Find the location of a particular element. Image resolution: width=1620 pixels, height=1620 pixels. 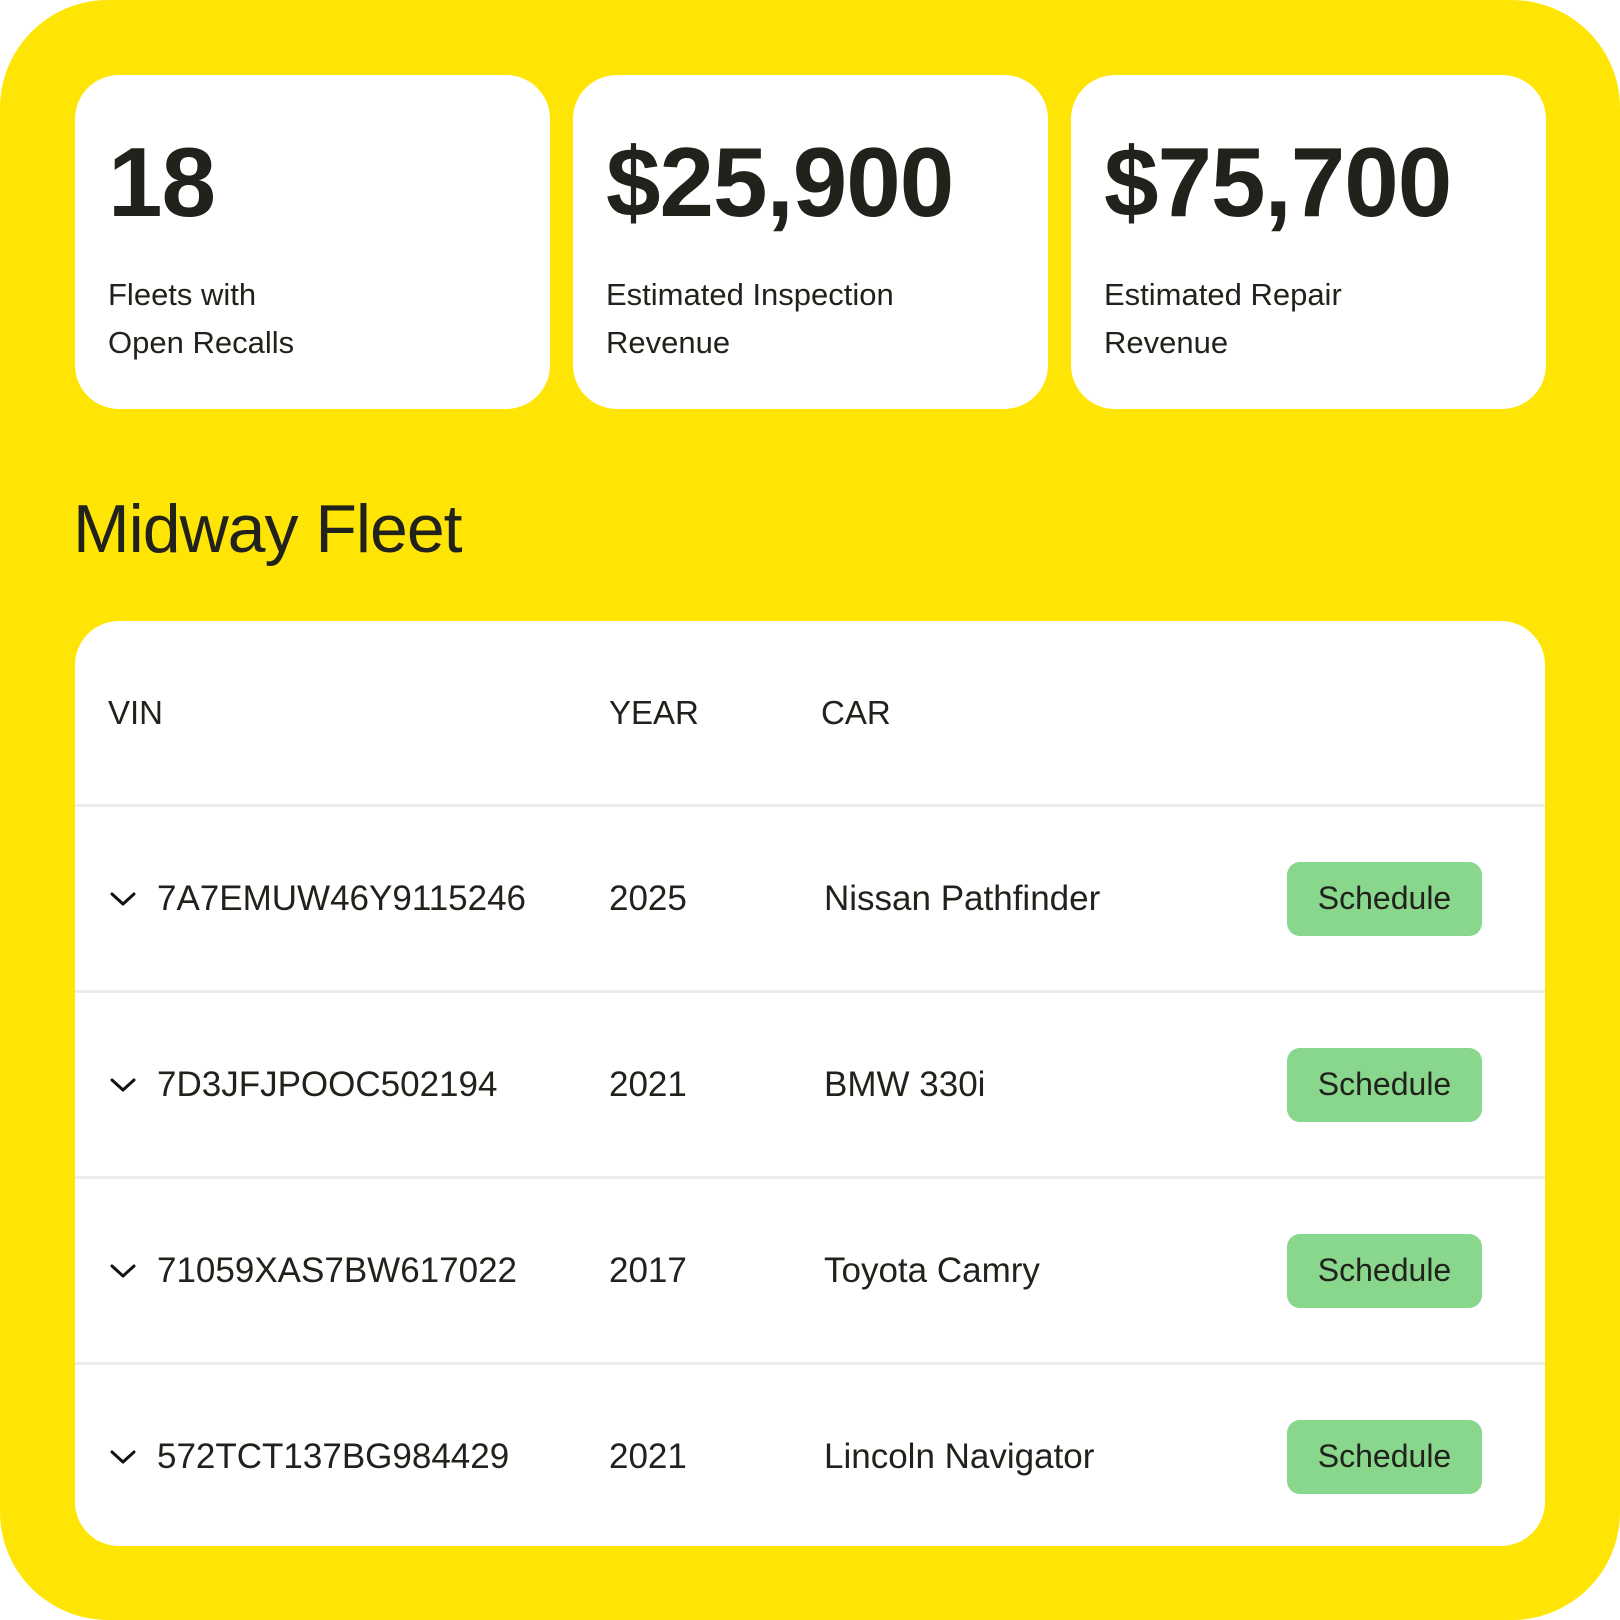

stat-label: Estimated Inspection Revenue is located at coordinates (750, 318).